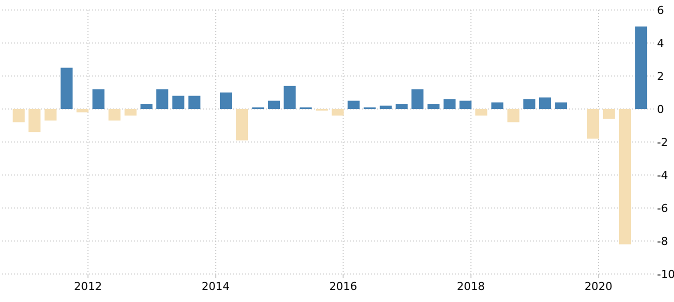  What do you see at coordinates (662, 241) in the screenshot?
I see `y-tick-label: -8` at bounding box center [662, 241].